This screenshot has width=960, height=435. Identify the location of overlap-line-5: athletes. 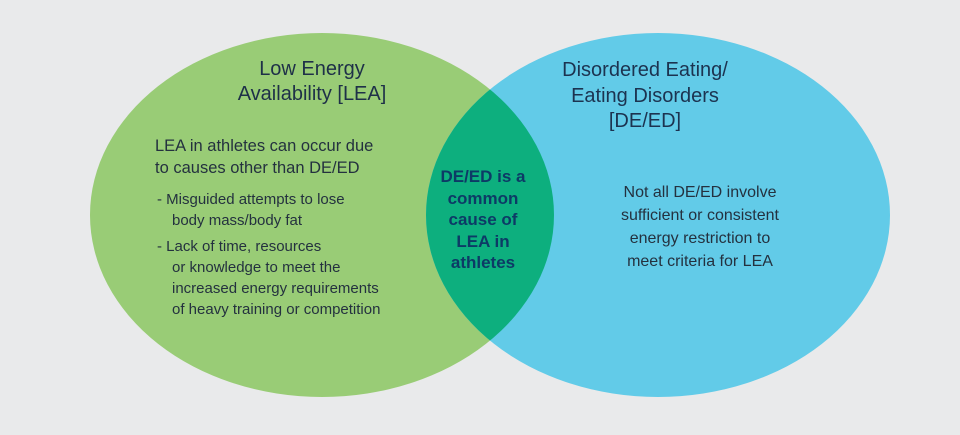
(483, 262).